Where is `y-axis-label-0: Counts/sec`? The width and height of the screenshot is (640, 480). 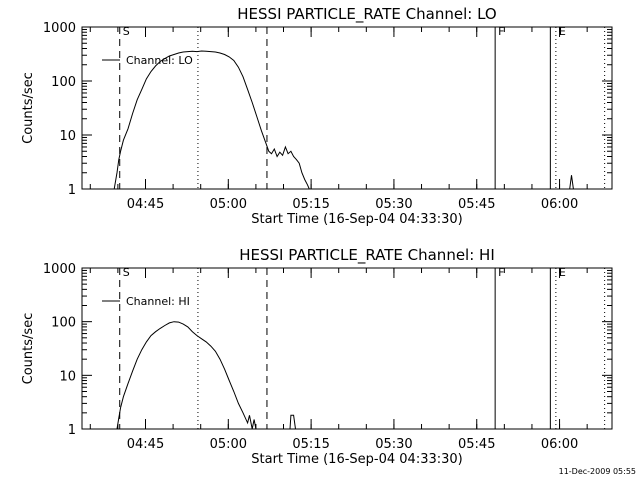 y-axis-label-0: Counts/sec is located at coordinates (28, 108).